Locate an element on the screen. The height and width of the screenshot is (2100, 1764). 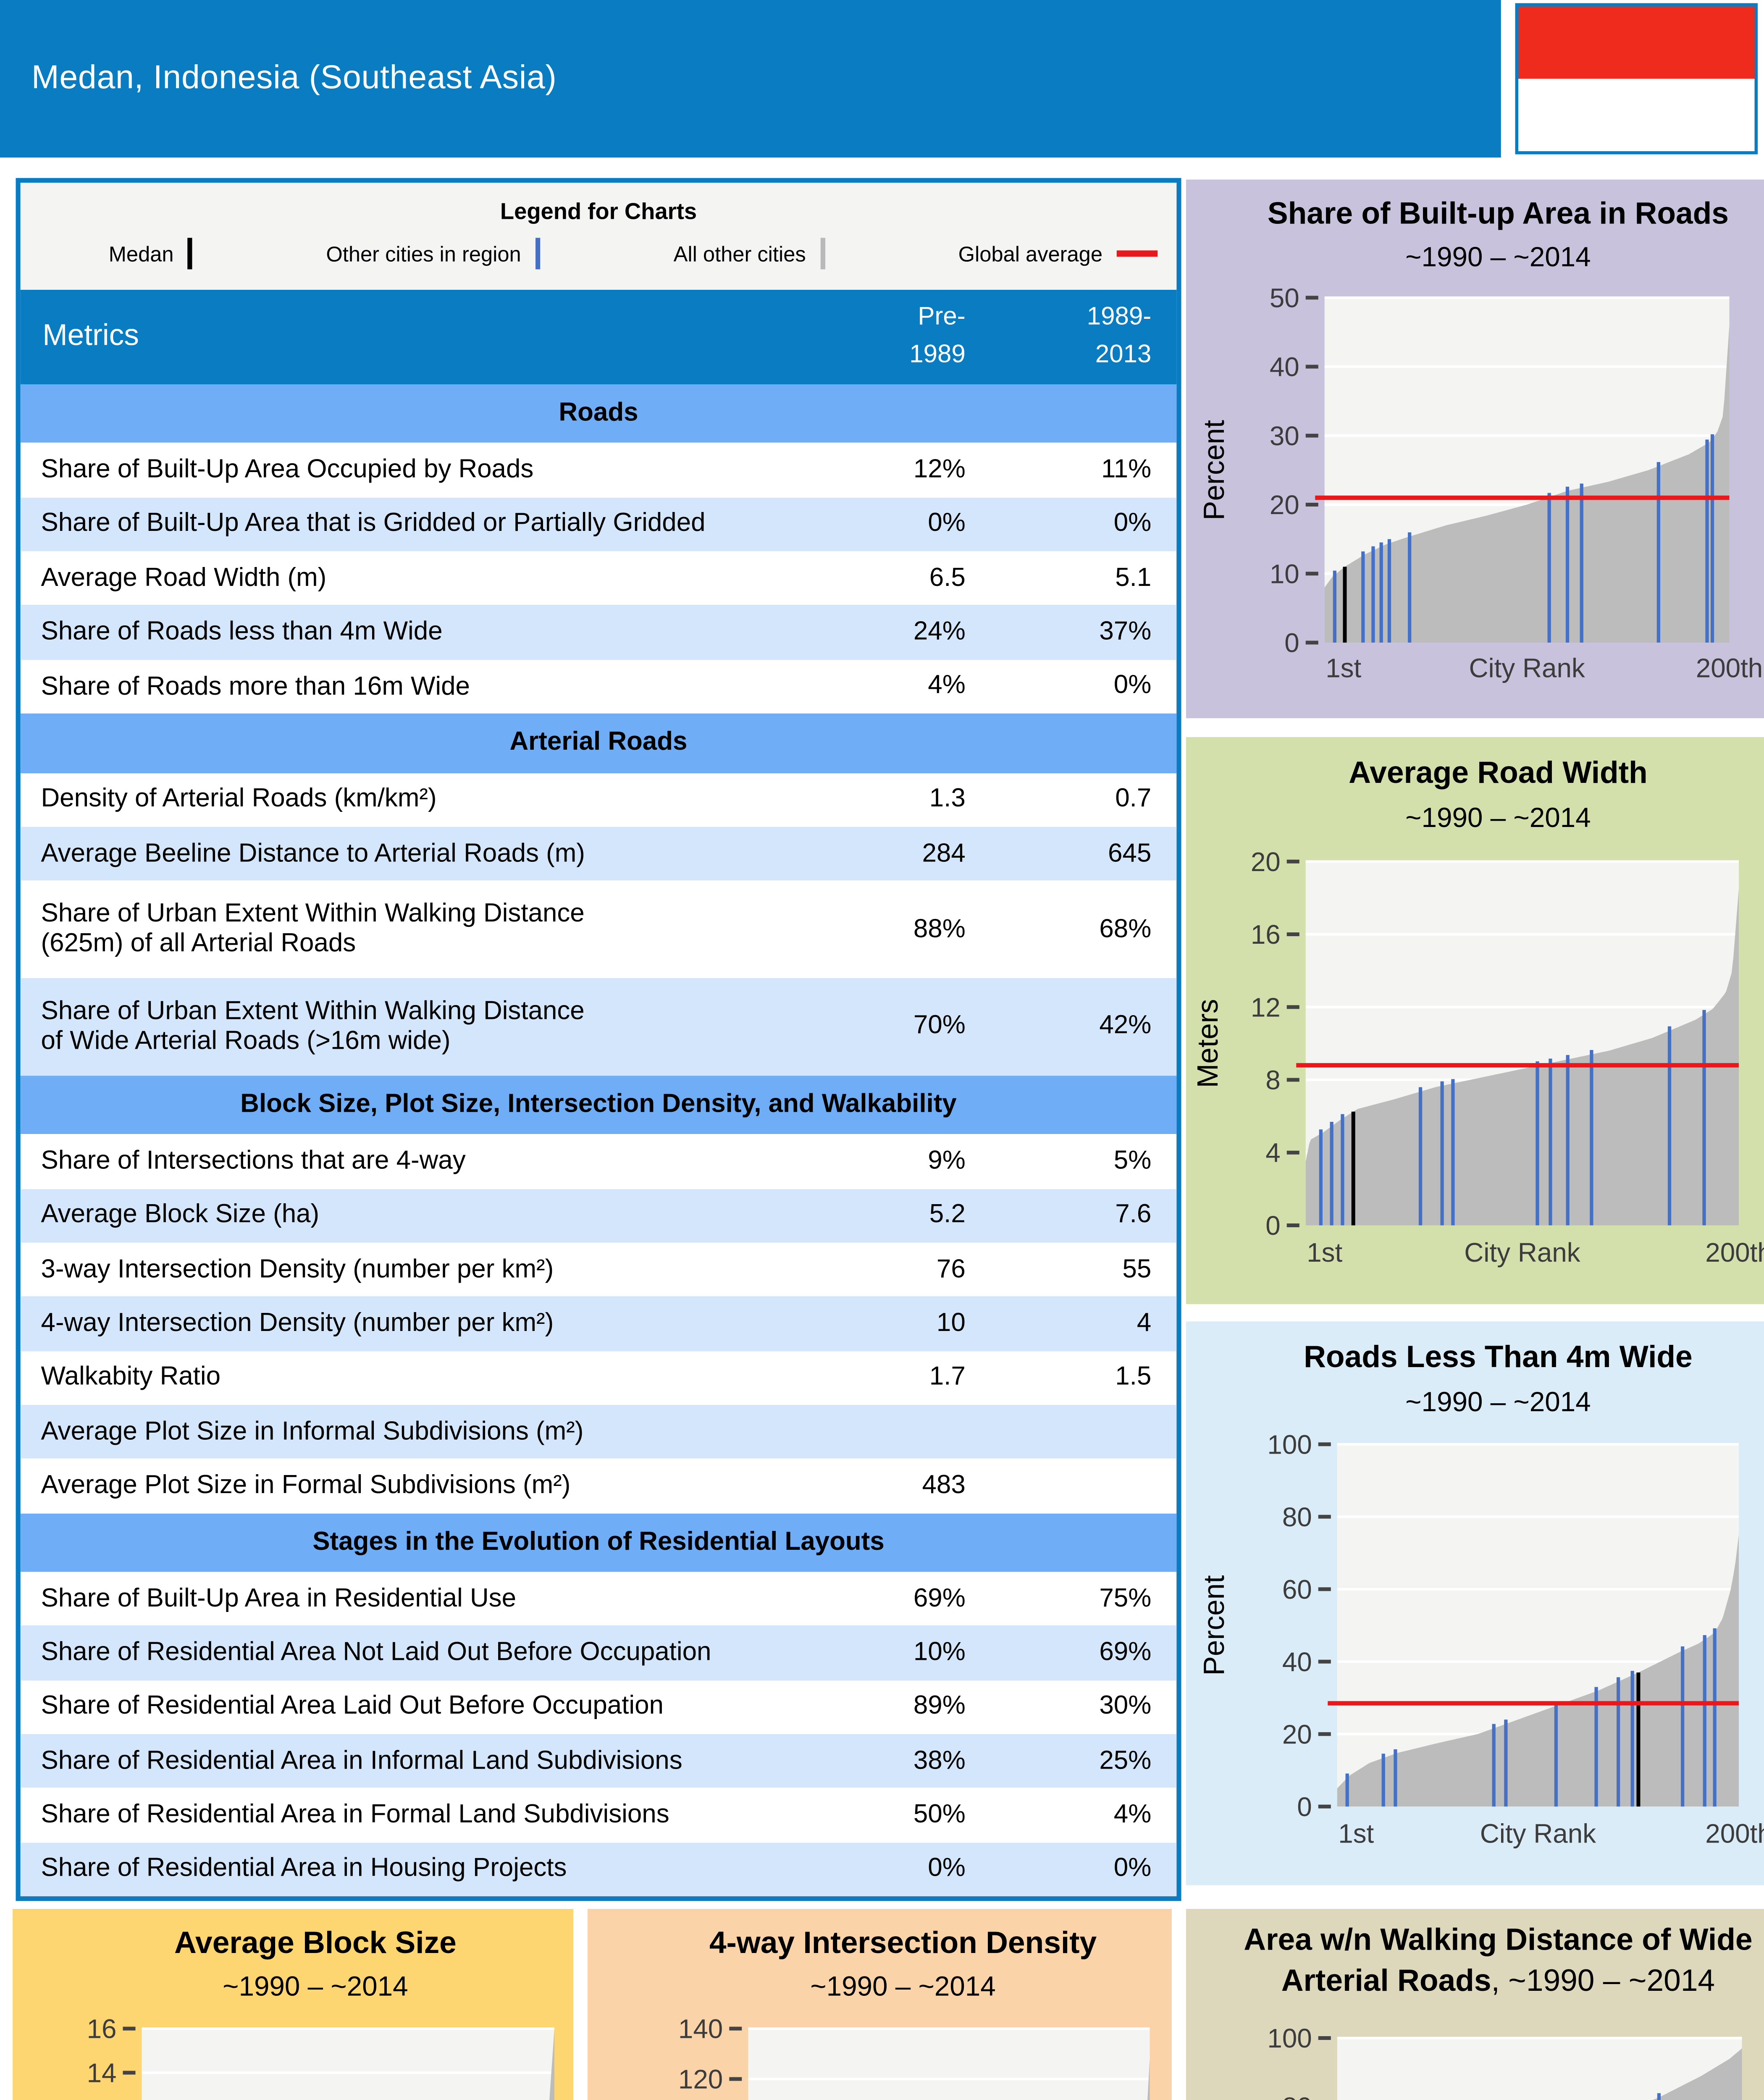
page-title: Medan, Indonesia (Southeast Asia) is located at coordinates (294, 78).